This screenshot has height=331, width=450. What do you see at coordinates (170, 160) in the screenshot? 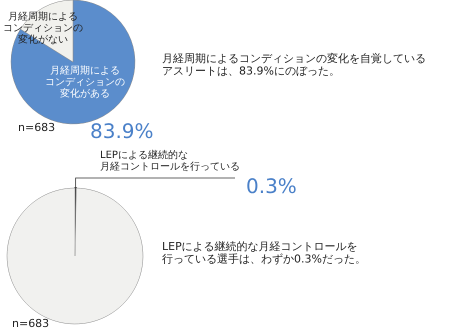
I see `slice-label: LEPによる継続的な月経コントロールを行っている` at bounding box center [170, 160].